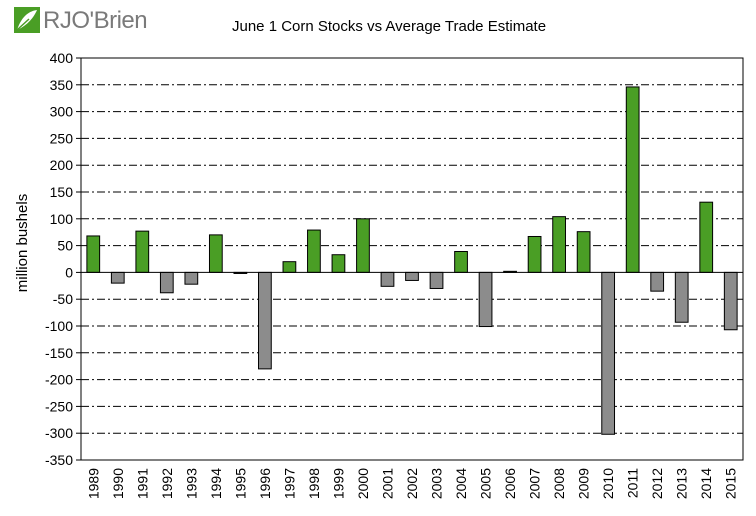  What do you see at coordinates (412, 276) in the screenshot?
I see `bar-2002` at bounding box center [412, 276].